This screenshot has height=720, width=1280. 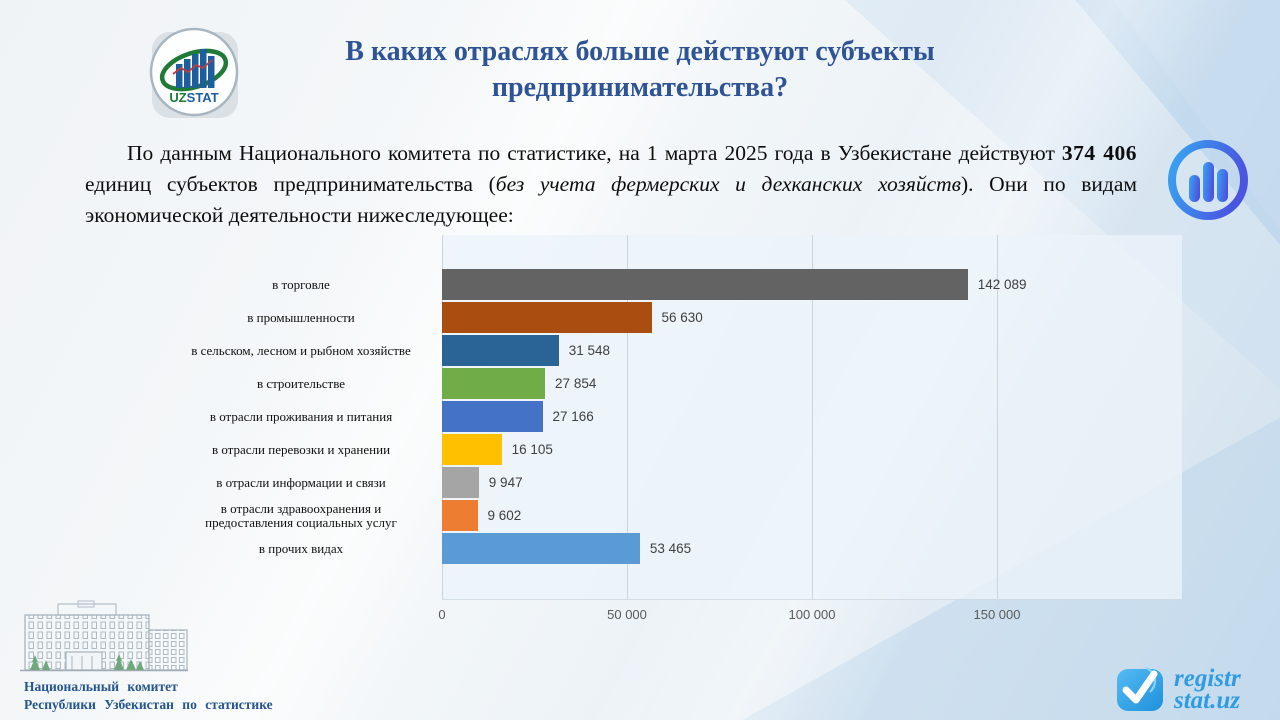 I want to click on uzstat-logo-stat: STAT, so click(x=203, y=97).